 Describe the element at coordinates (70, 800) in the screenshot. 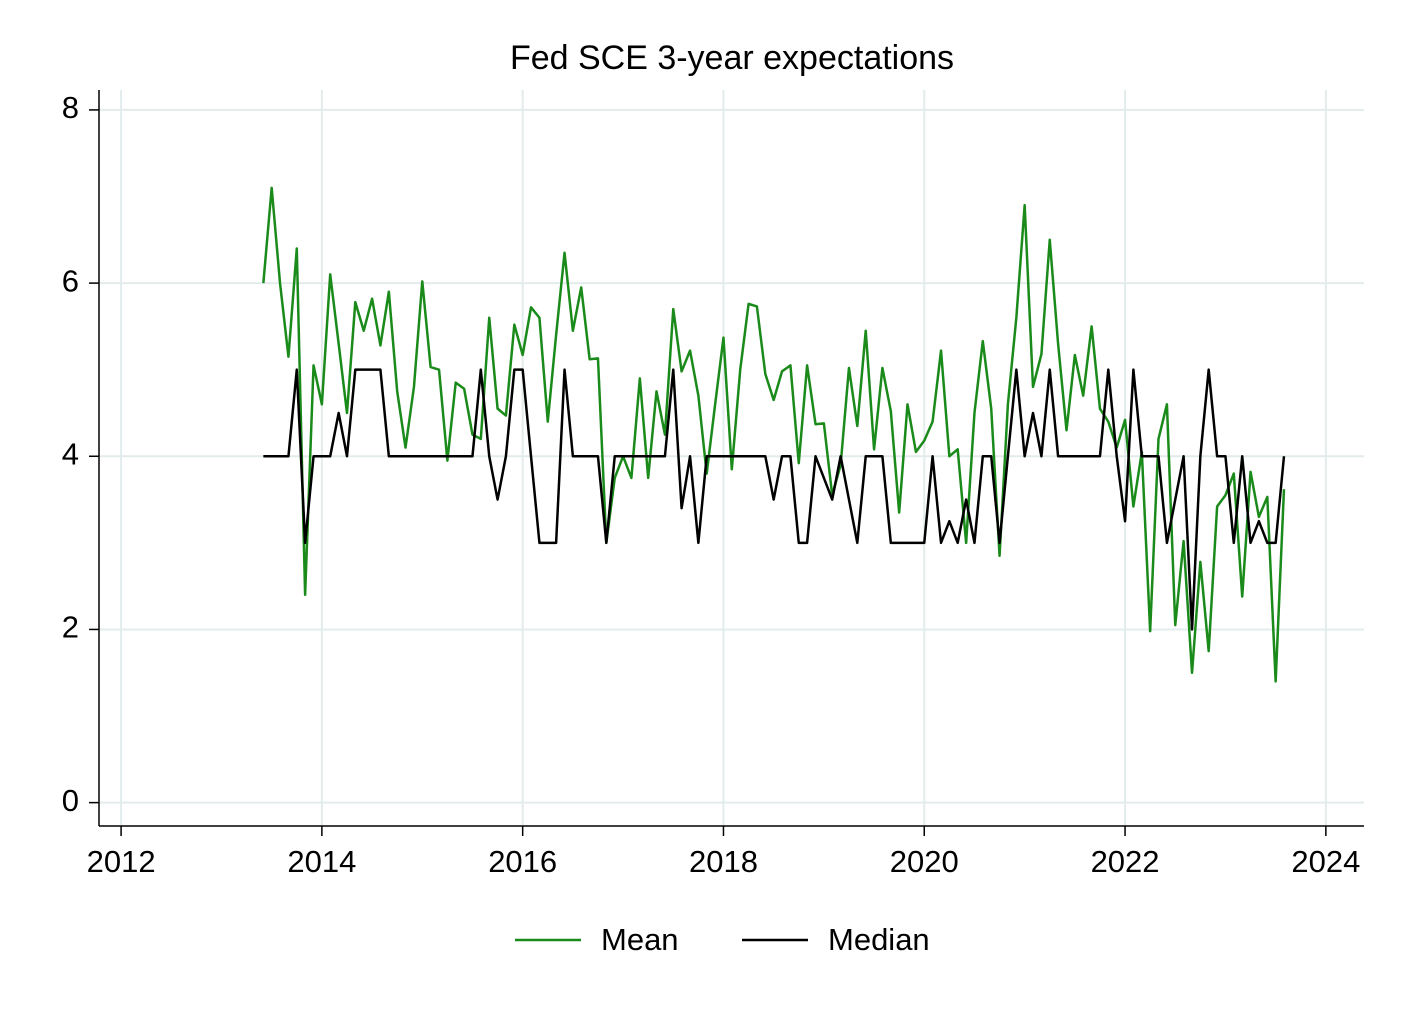

I see `y-tick-label: 0` at that location.